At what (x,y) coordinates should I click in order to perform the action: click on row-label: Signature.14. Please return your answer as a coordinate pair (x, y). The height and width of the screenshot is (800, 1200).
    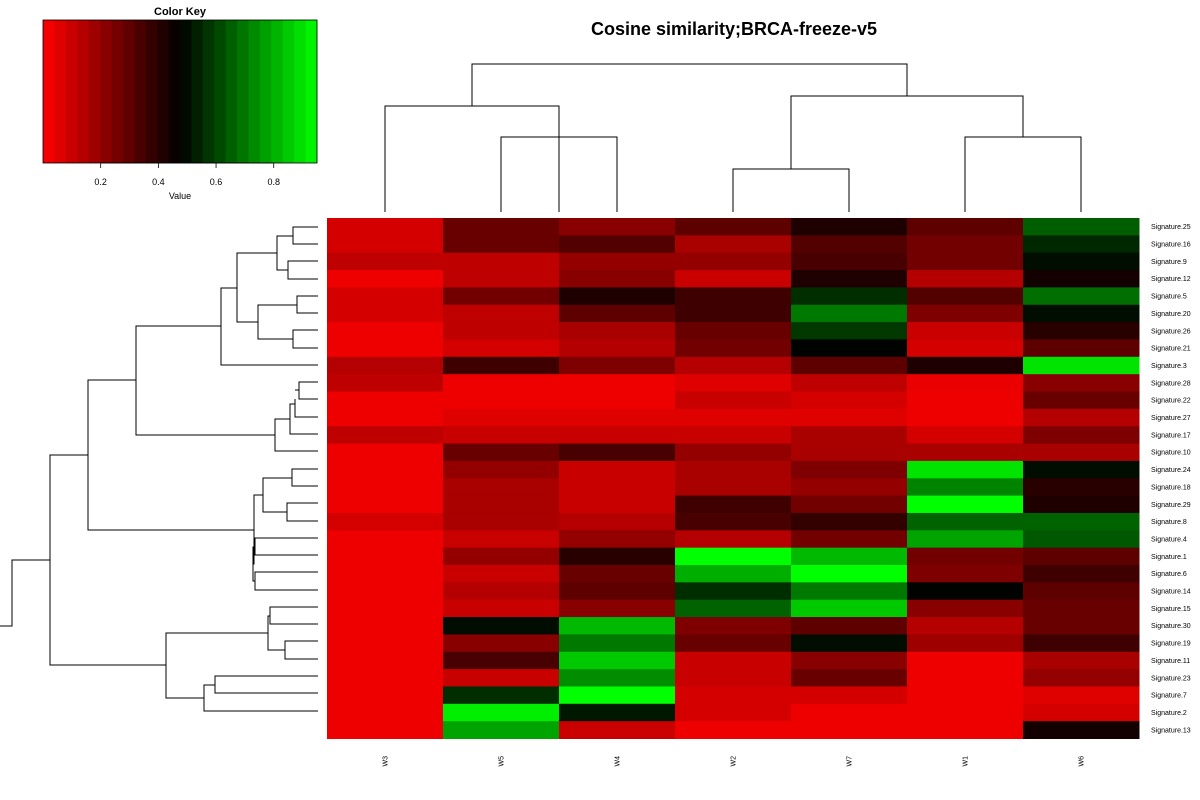
    Looking at the image, I should click on (1171, 592).